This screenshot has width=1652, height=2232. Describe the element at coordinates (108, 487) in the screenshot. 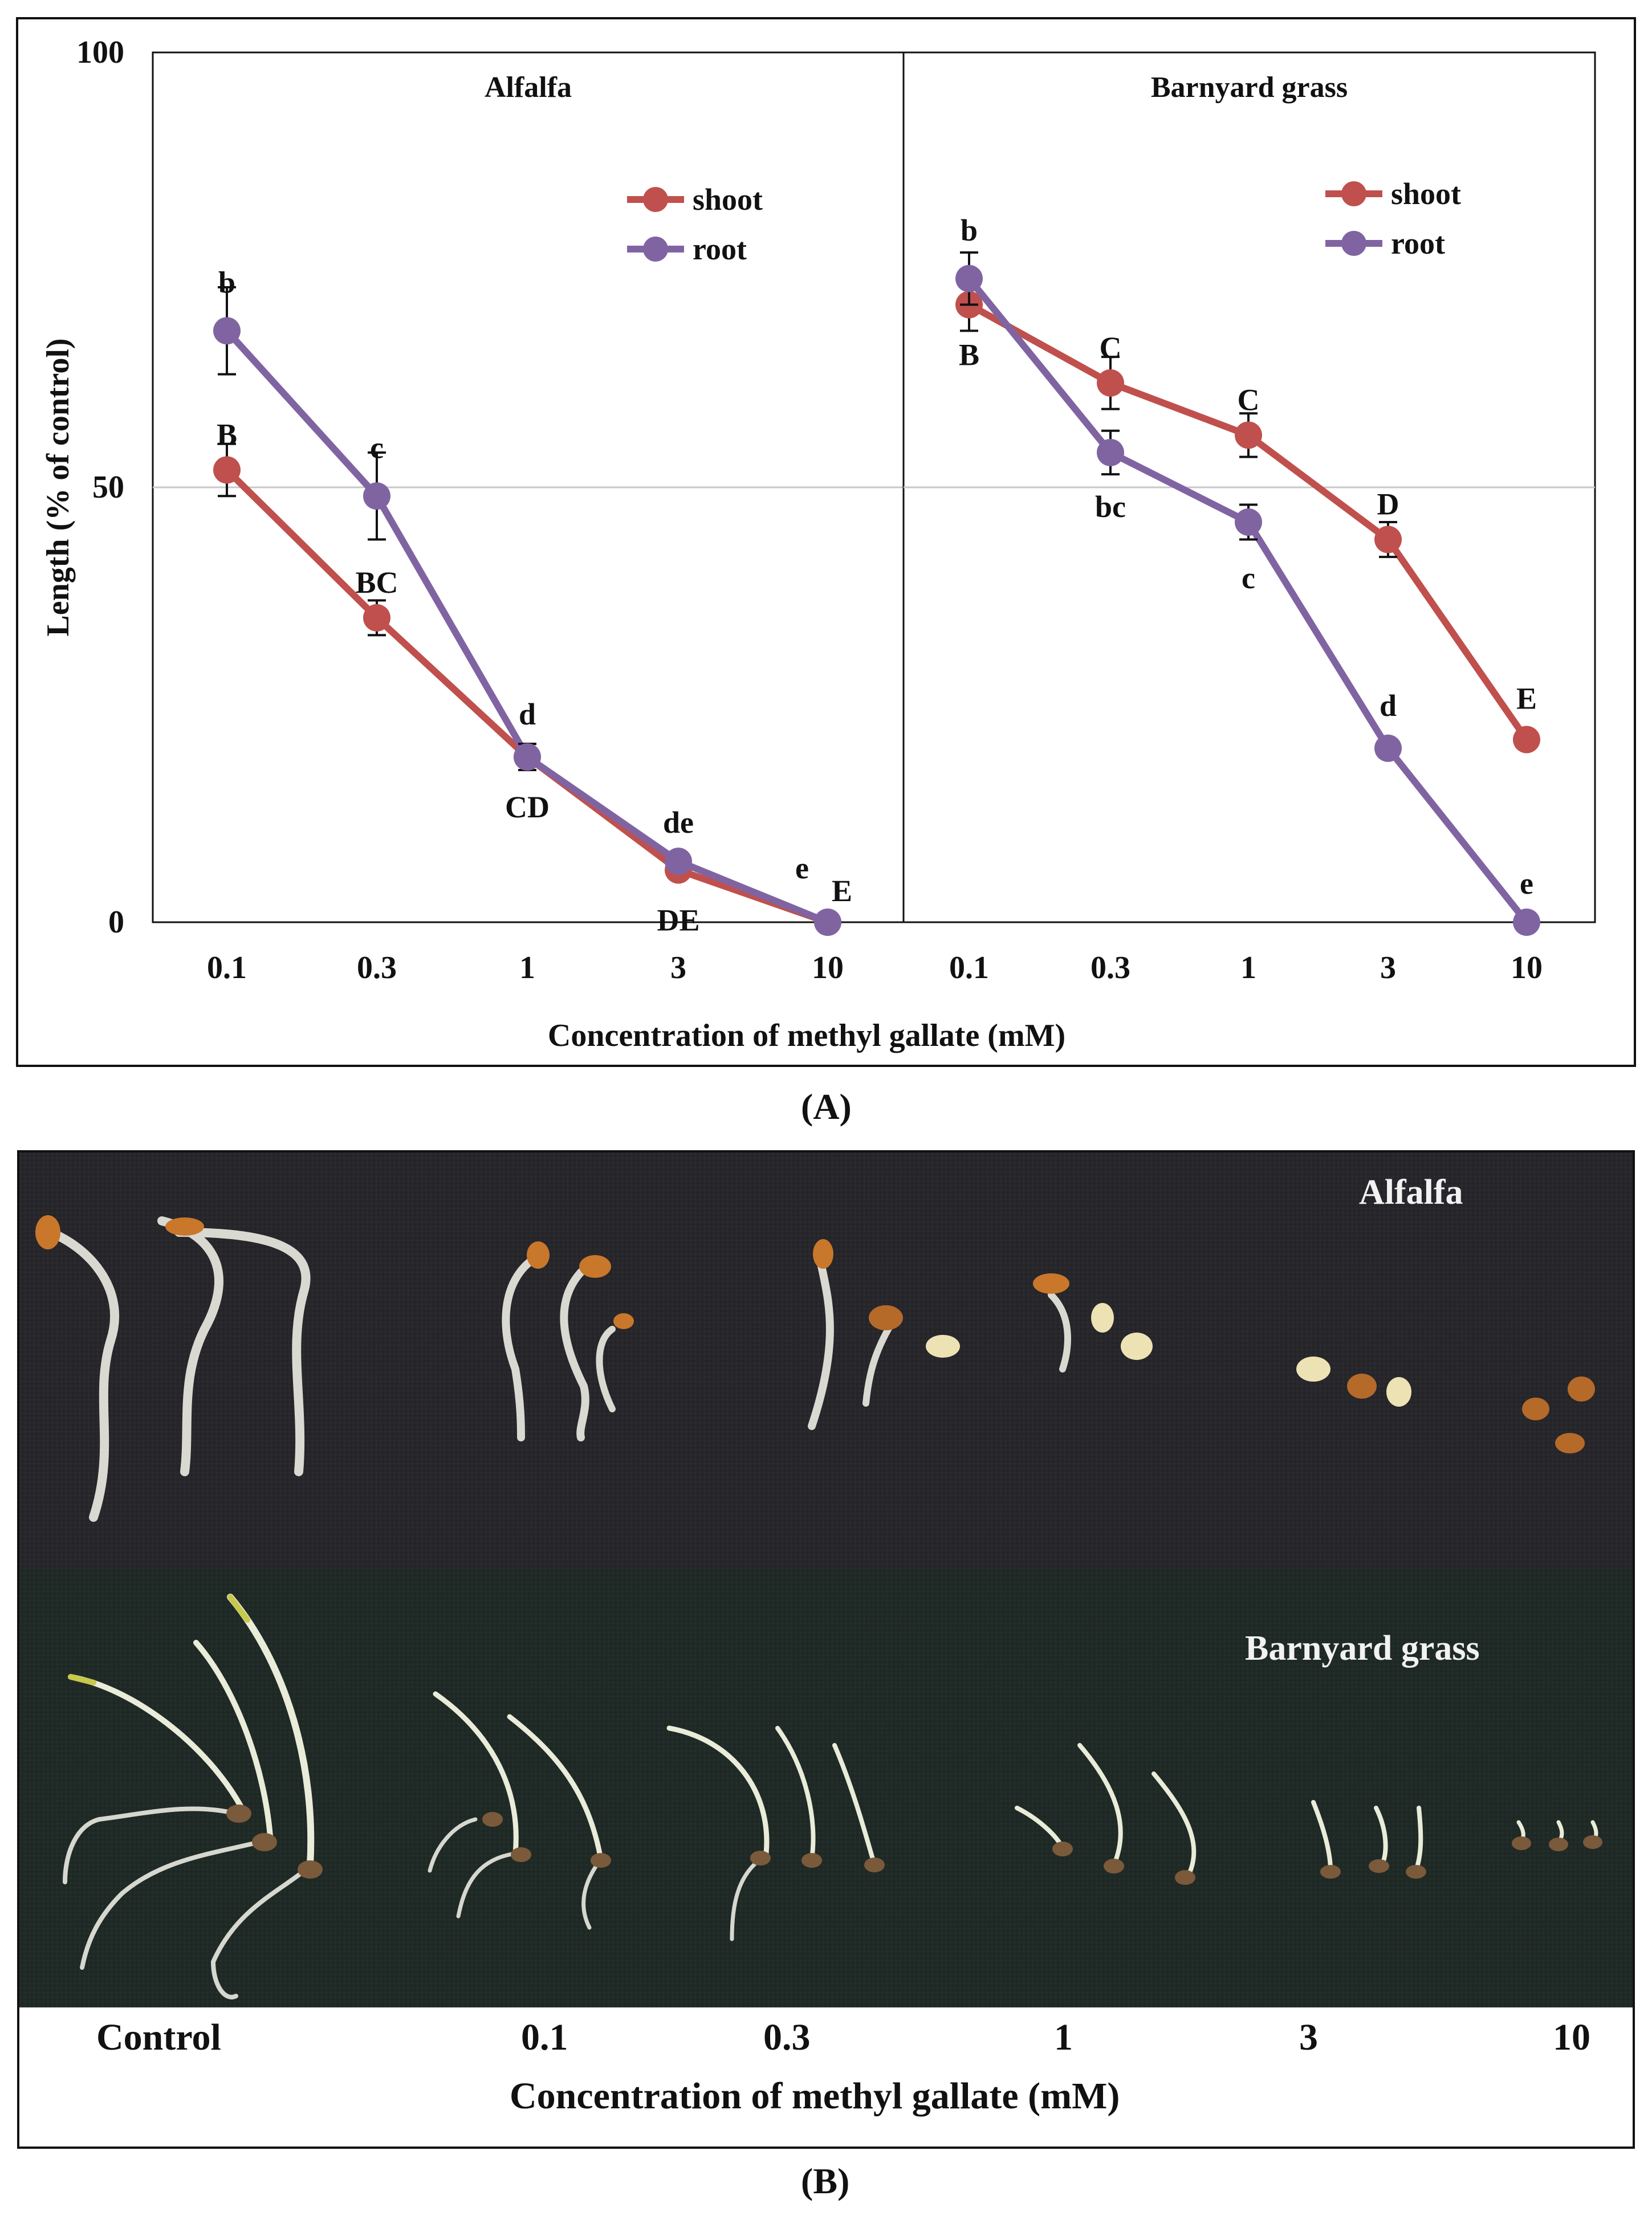

I see `y-tick-label: 50` at that location.